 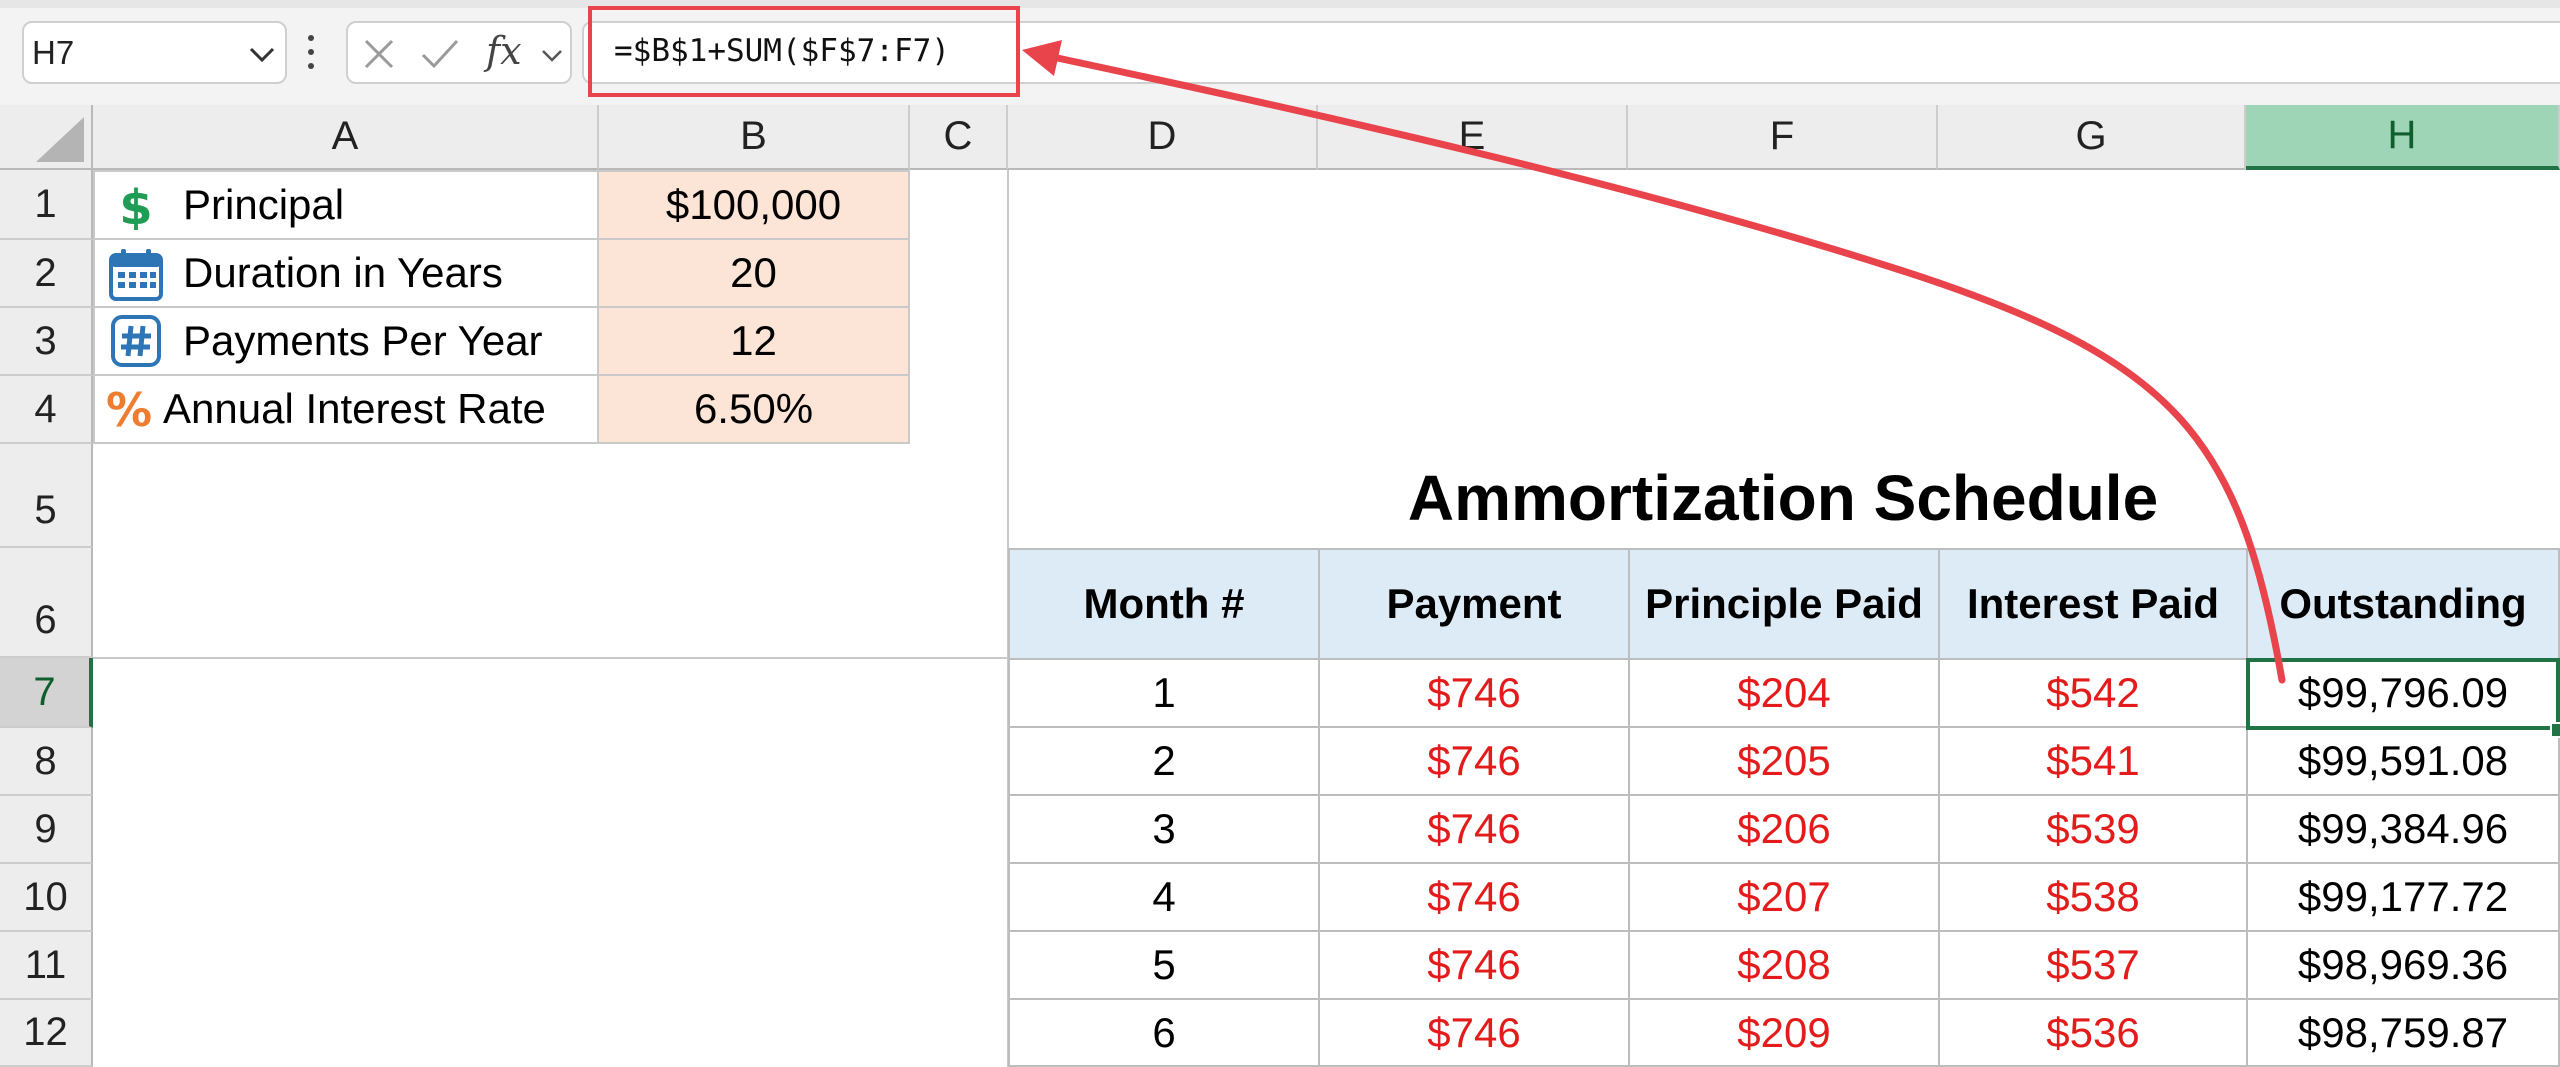 I want to click on row-header-6: 6, so click(x=46, y=603).